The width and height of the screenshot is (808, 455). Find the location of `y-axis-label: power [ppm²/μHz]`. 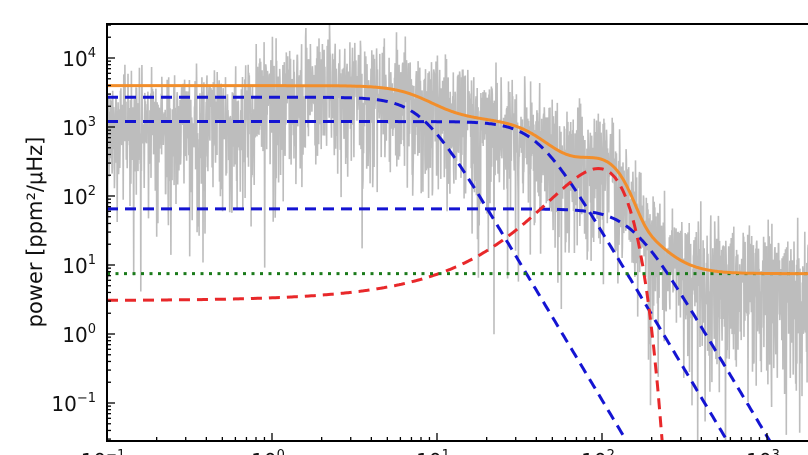

y-axis-label: power [ppm²/μHz] is located at coordinates (35, 232).